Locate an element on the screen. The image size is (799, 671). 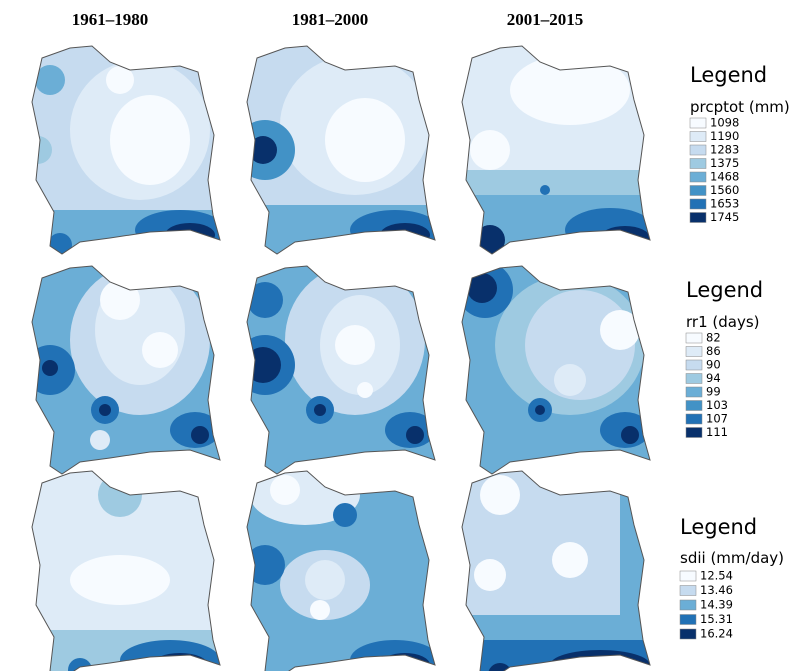
column-header: 1981–2000 is located at coordinates (330, 19).